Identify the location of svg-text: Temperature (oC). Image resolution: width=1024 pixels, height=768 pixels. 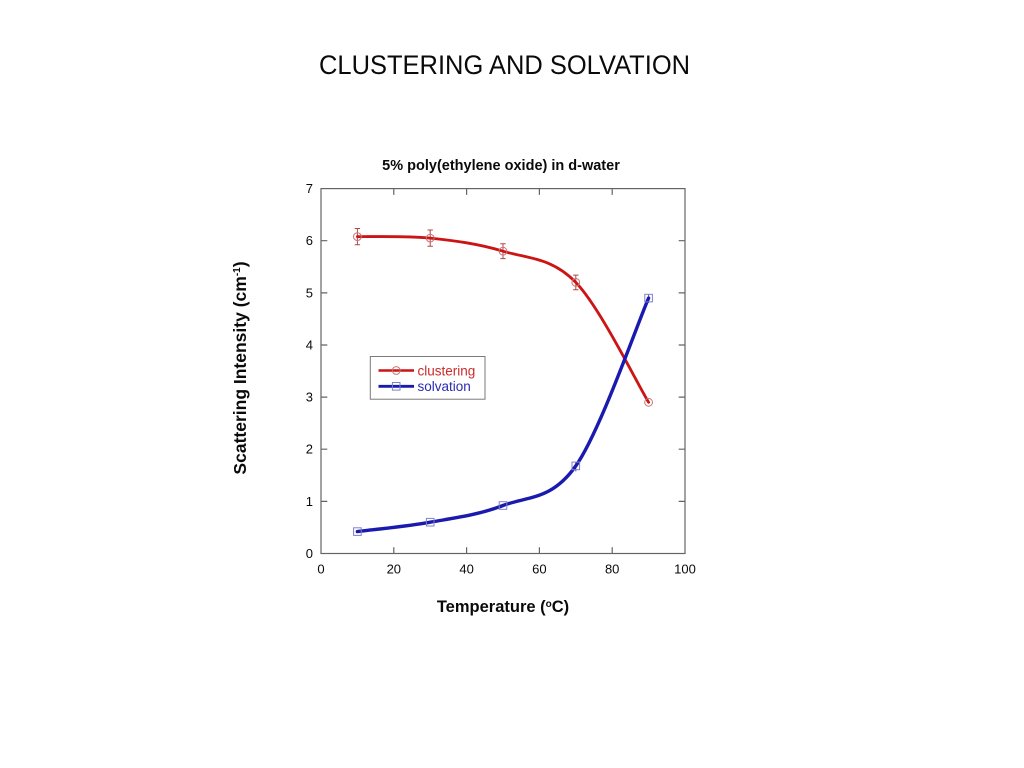
(503, 607).